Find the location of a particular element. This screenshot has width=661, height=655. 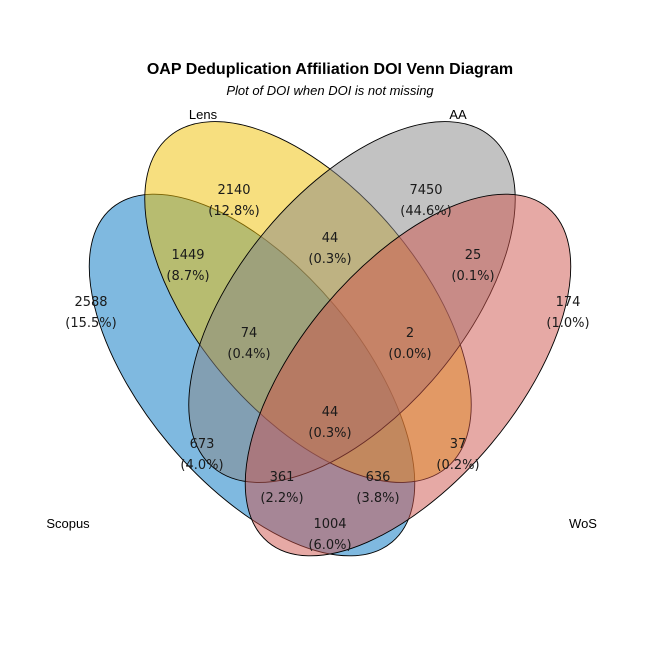

region-count: 2588 is located at coordinates (90, 302).